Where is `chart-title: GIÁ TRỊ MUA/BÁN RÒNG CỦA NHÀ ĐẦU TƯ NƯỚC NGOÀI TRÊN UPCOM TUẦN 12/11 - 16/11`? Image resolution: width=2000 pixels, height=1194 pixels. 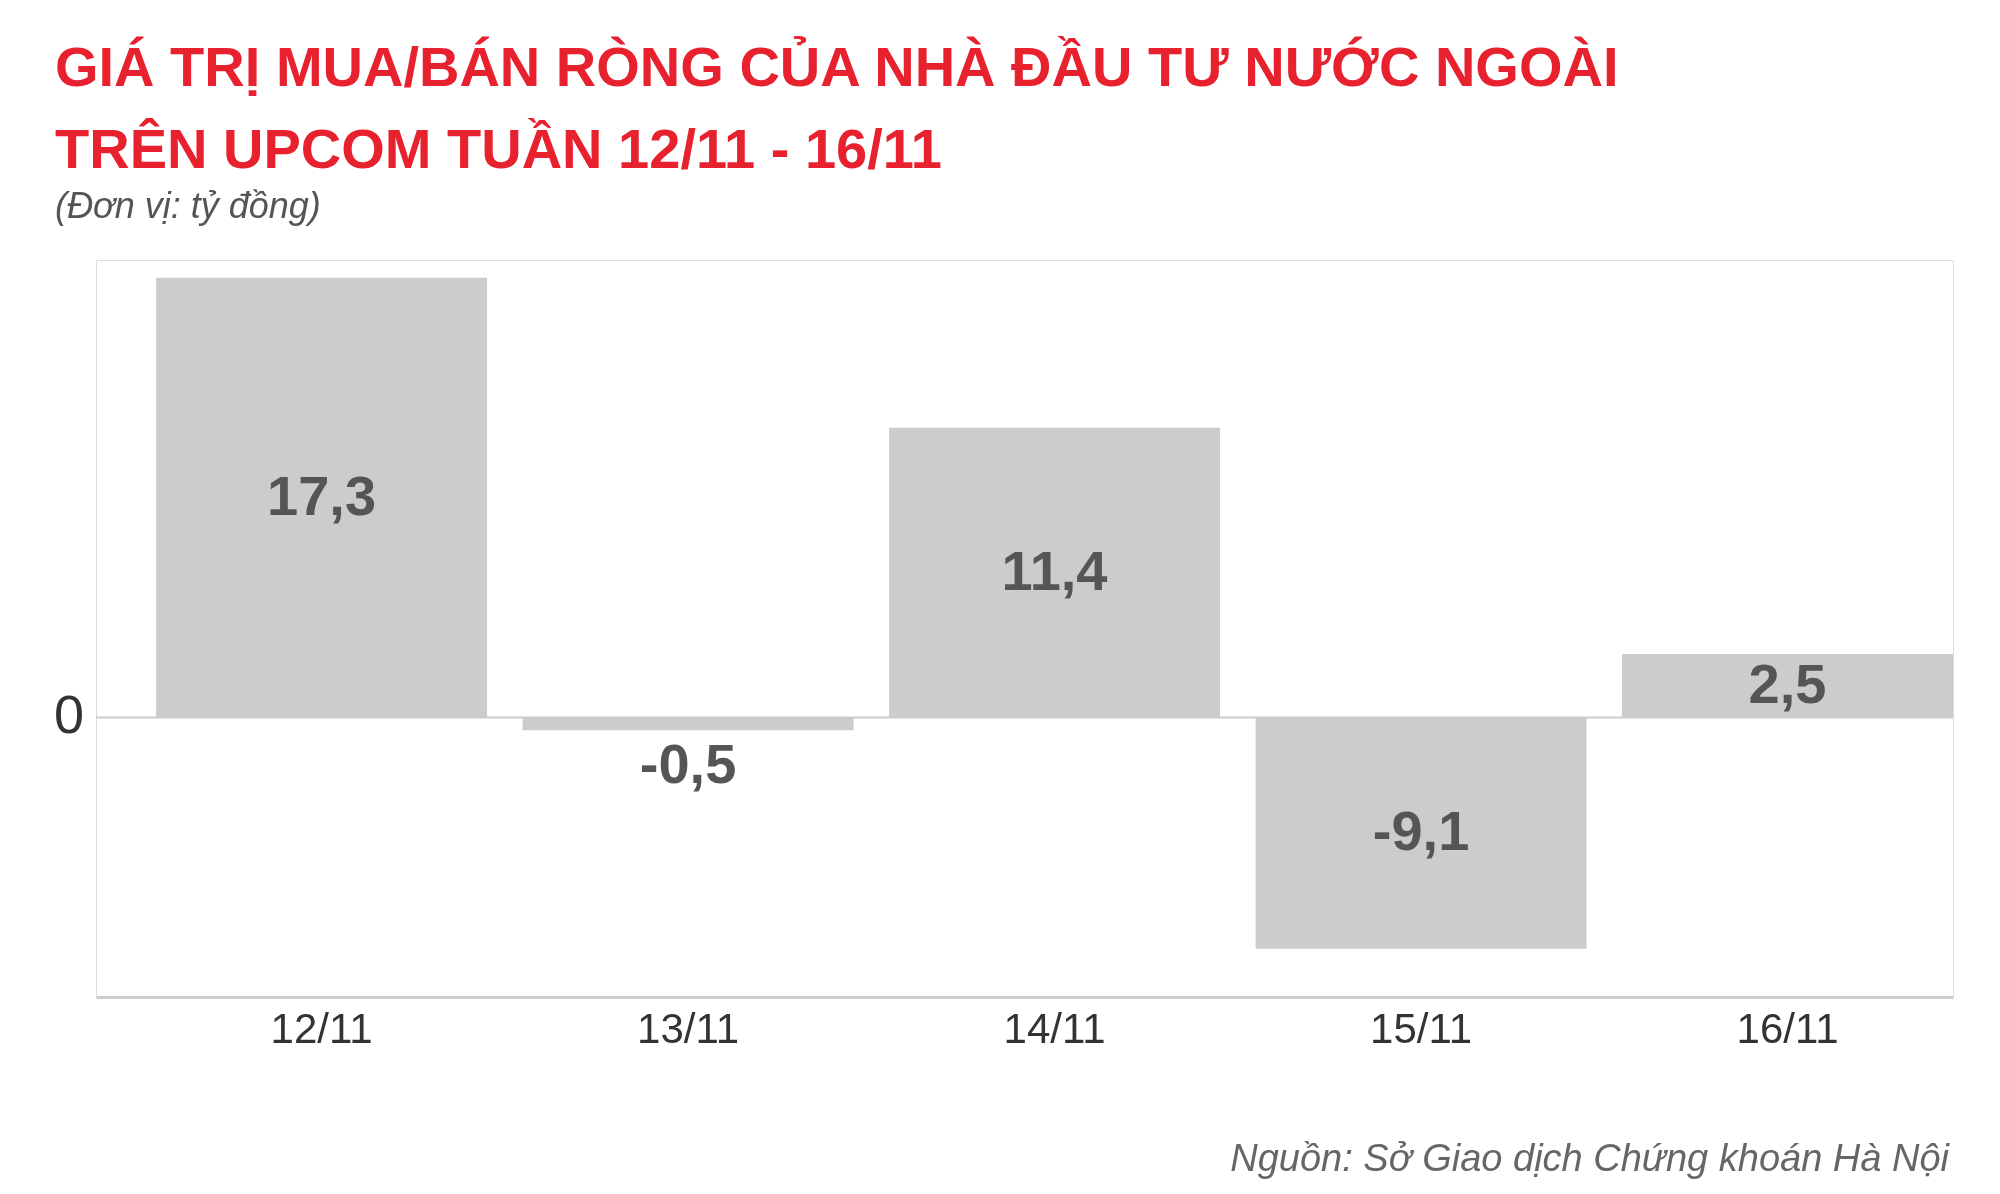 chart-title: GIÁ TRỊ MUA/BÁN RÒNG CỦA NHÀ ĐẦU TƯ NƯỚC NGOÀI TRÊN UPCOM TUẦN 12/11 - 16/11 is located at coordinates (837, 107).